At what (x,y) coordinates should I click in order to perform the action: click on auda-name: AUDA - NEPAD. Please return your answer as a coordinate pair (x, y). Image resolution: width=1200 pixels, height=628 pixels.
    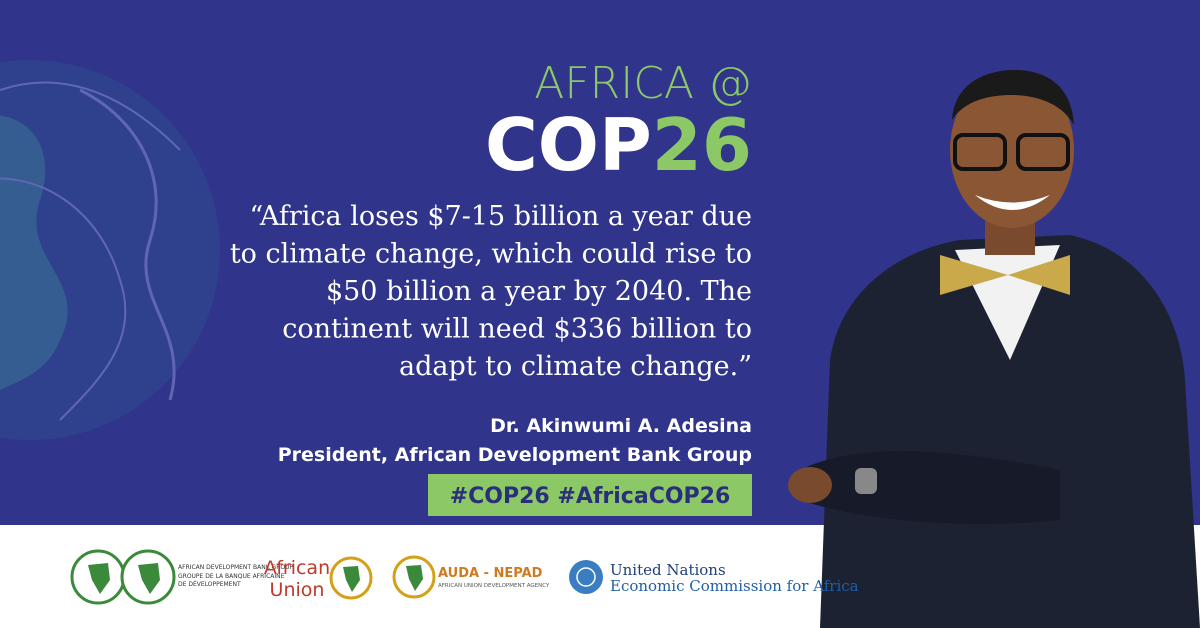
    Looking at the image, I should click on (490, 573).